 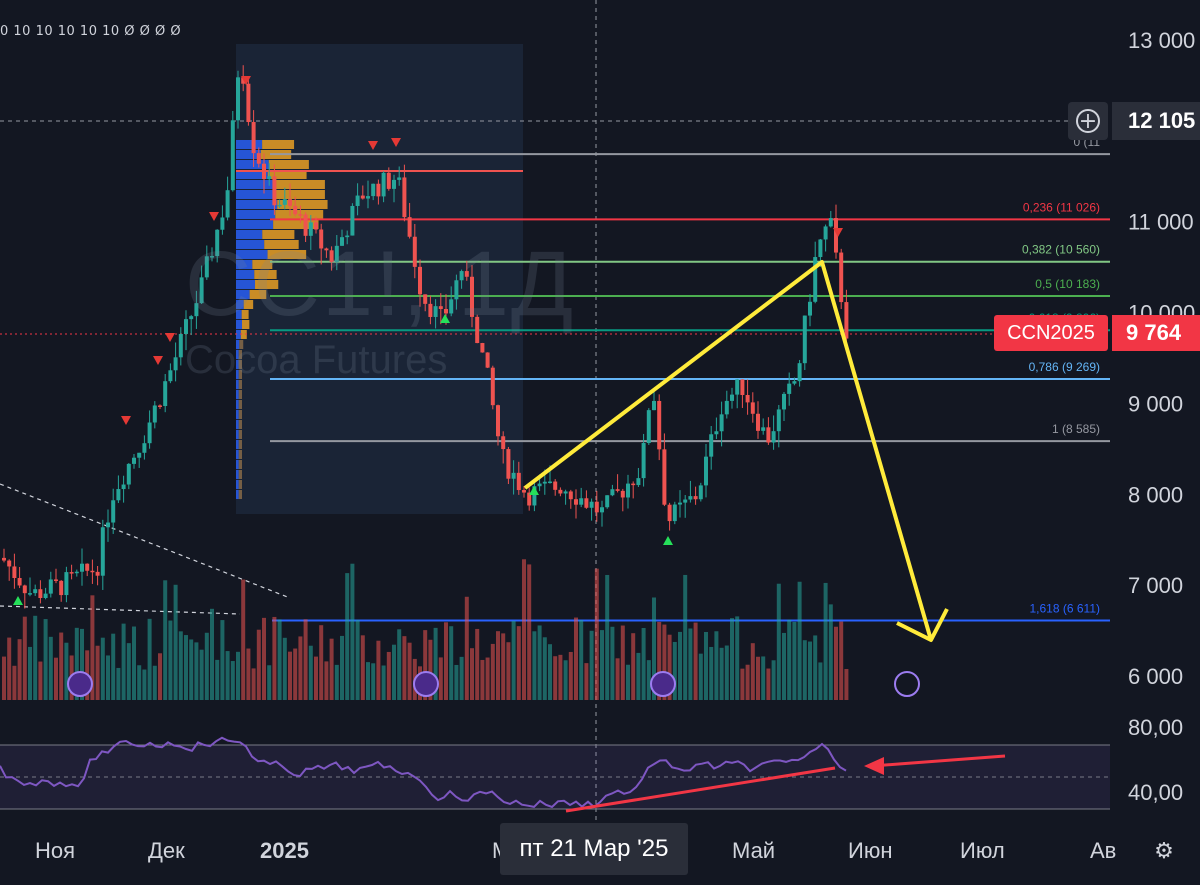 What do you see at coordinates (316, 360) in the screenshot?
I see `watermark-name: Cocoa Futures` at bounding box center [316, 360].